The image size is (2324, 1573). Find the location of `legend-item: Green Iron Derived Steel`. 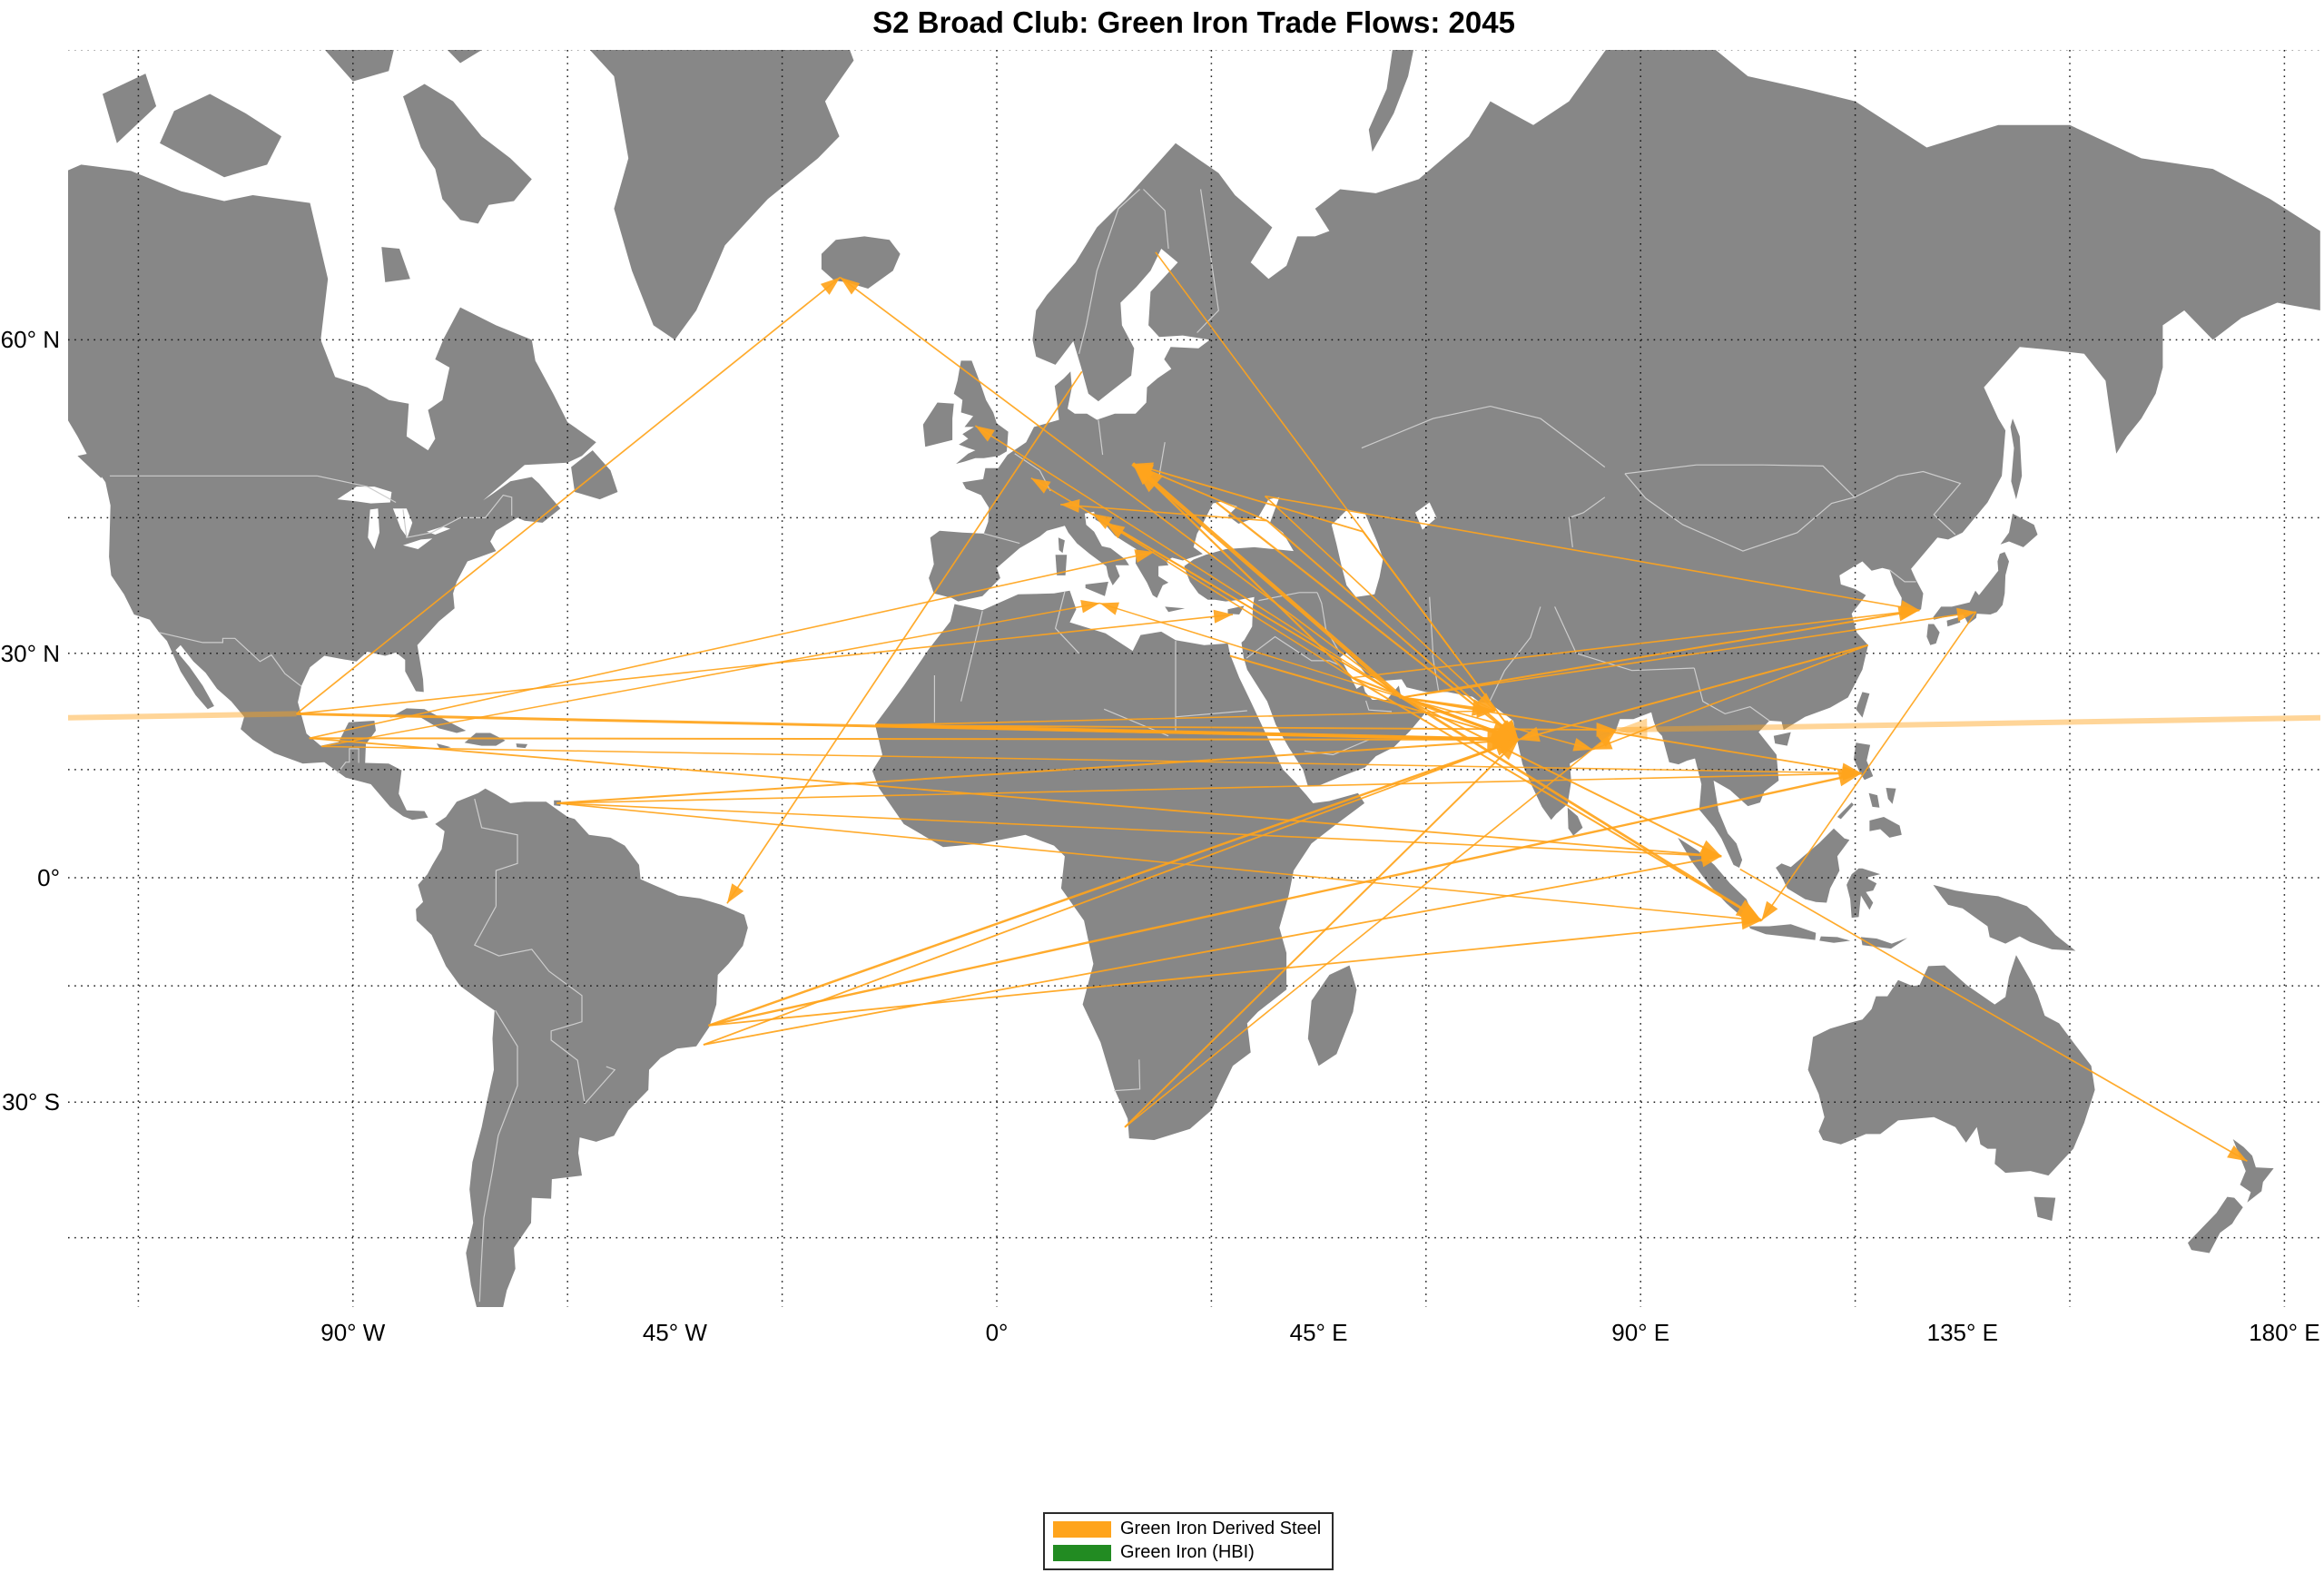

legend-item: Green Iron Derived Steel is located at coordinates (1187, 1529).